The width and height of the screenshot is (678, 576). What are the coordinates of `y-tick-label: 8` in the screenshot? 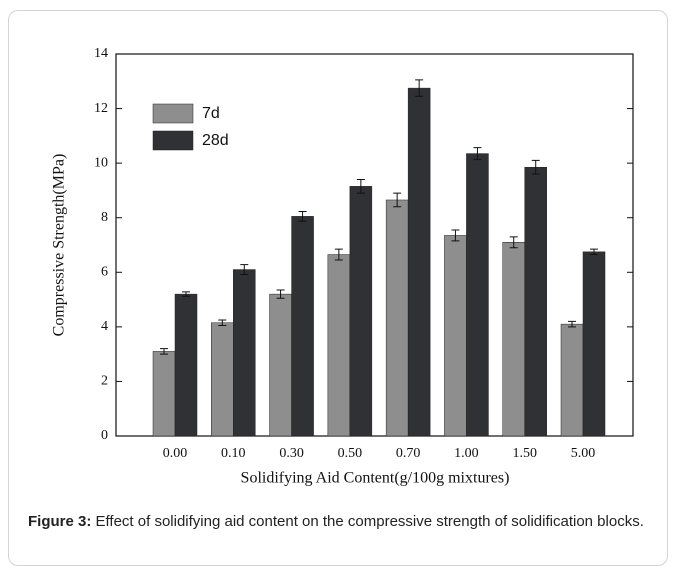 It's located at (104, 217).